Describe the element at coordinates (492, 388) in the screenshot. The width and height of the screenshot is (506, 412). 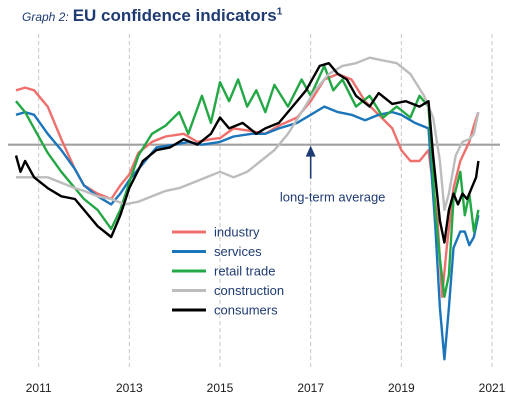
I see `x-tick-label-2021: 2021` at that location.